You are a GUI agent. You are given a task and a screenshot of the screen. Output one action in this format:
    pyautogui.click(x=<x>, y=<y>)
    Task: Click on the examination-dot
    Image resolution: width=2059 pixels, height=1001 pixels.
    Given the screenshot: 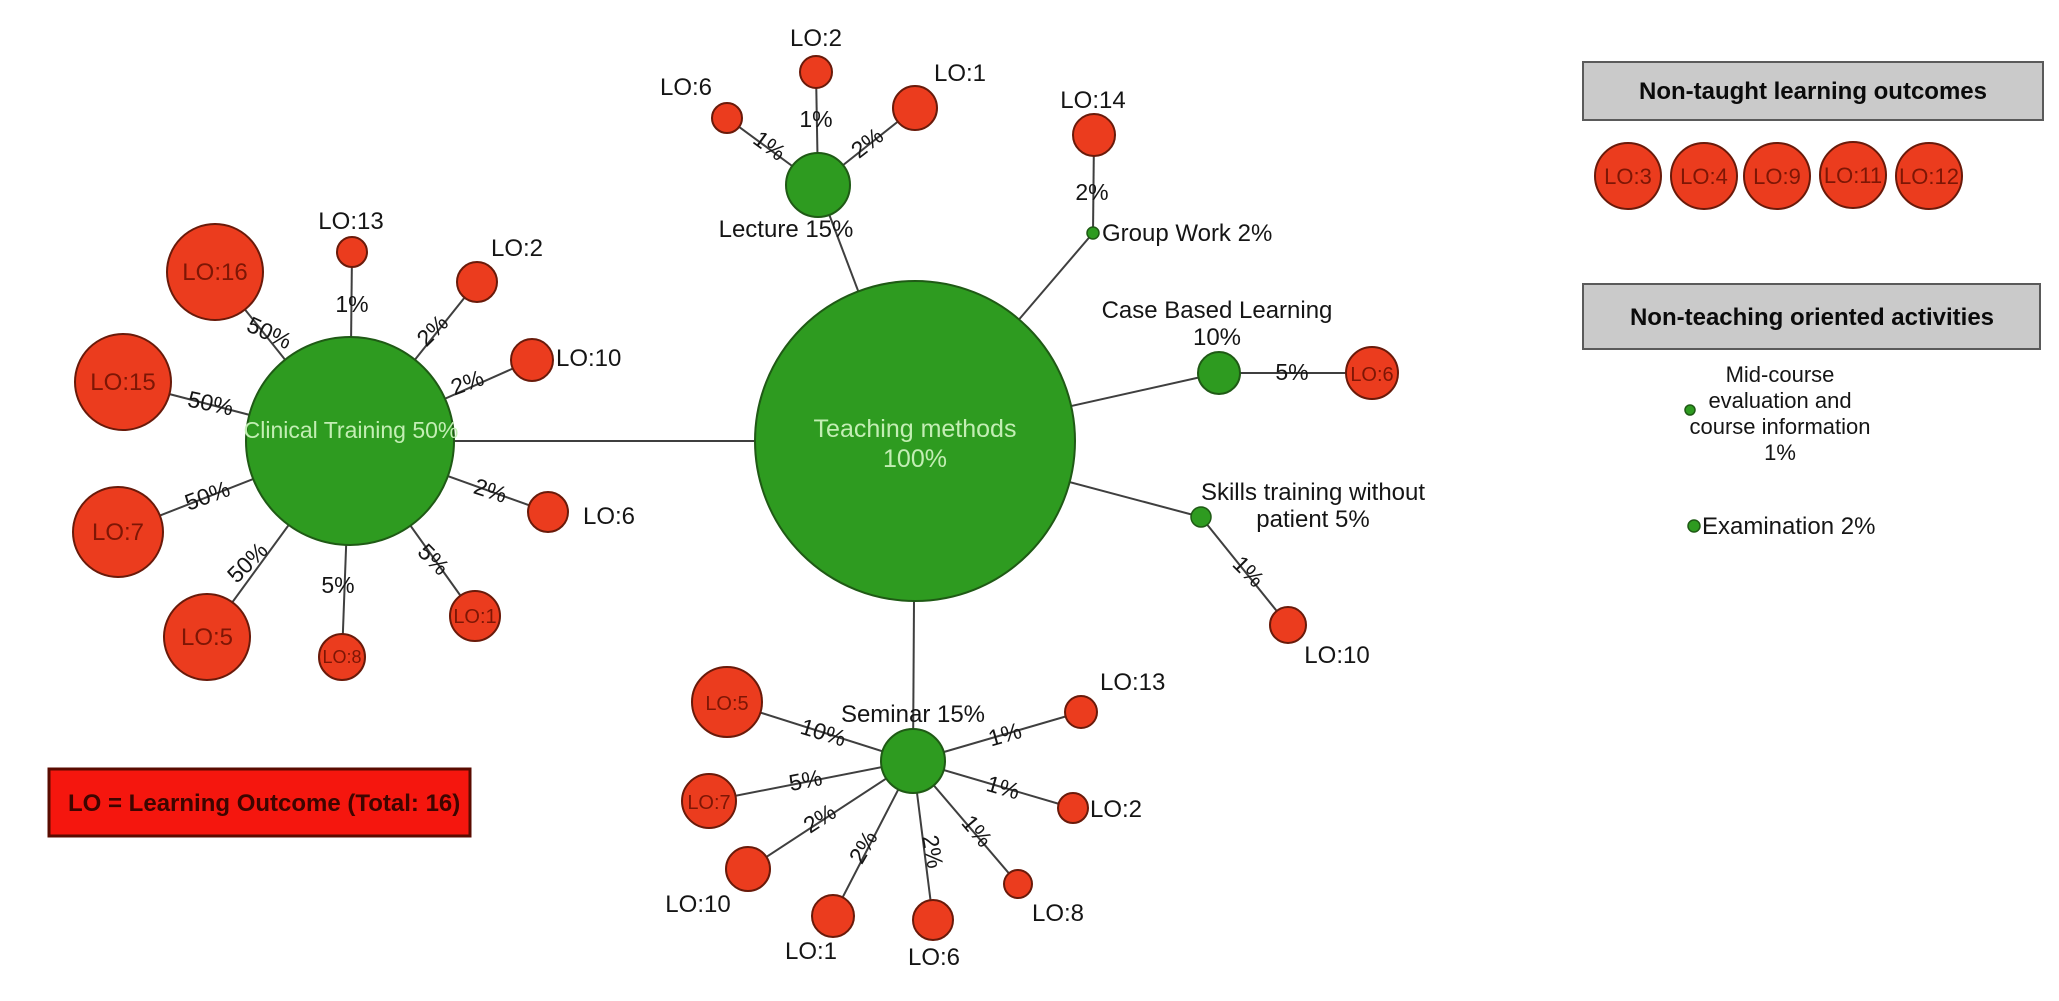 What is the action you would take?
    pyautogui.click(x=1694, y=526)
    